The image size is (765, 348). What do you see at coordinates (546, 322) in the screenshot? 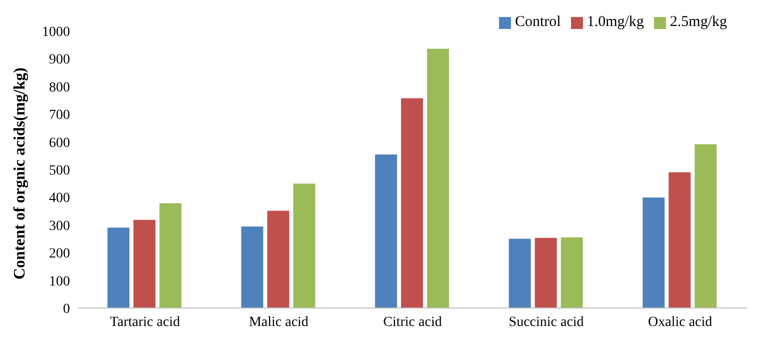
I see `x-tick-label: Succinic acid` at bounding box center [546, 322].